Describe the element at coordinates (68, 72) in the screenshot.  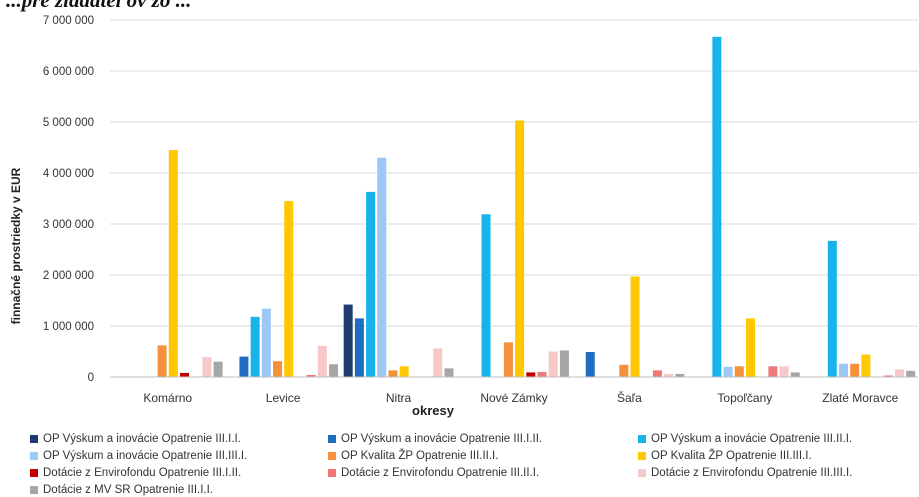
I see `y-tick-label: 6 000 000` at that location.